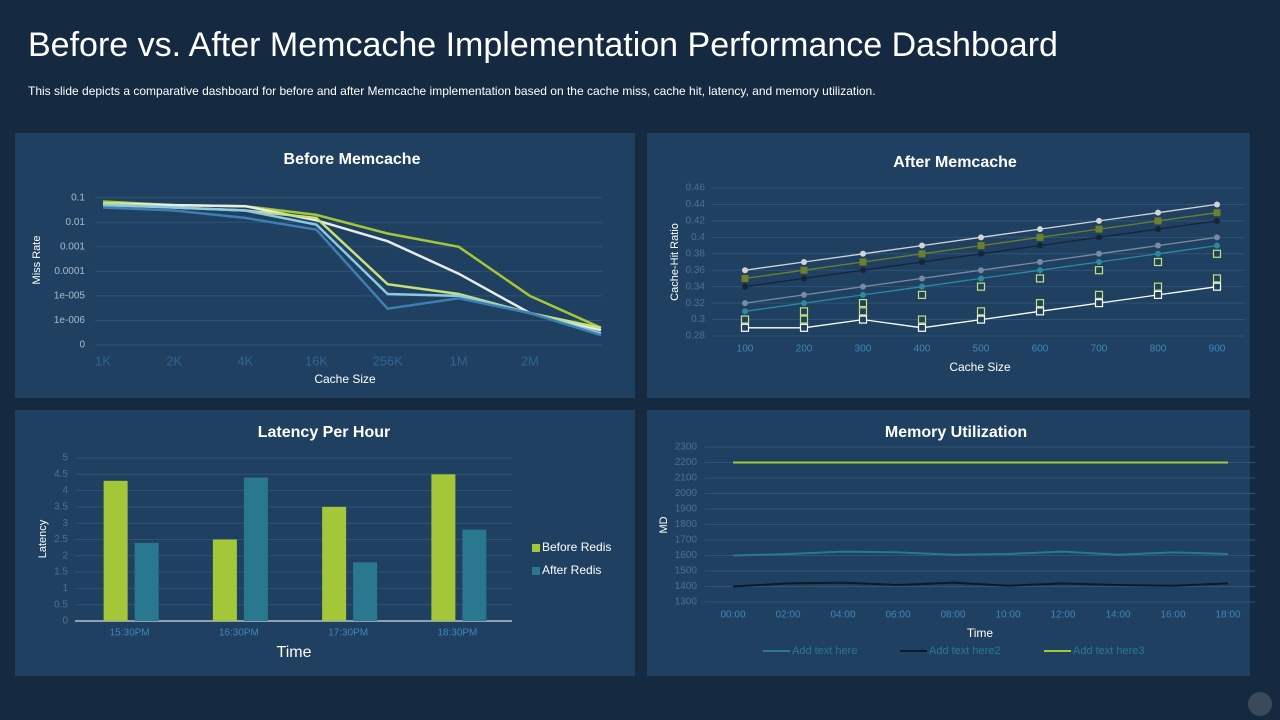  I want to click on y-tick-label: 1.5, so click(61, 572).